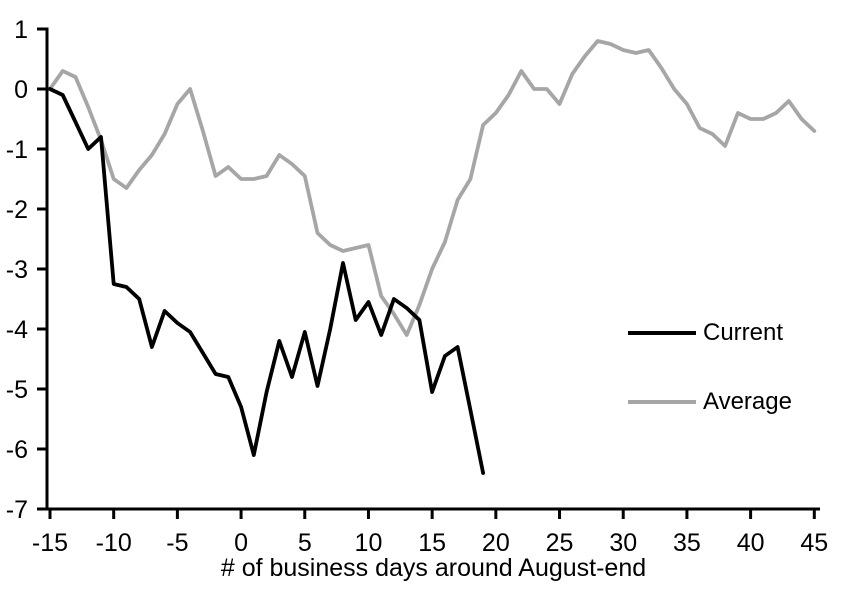 This screenshot has width=852, height=594. What do you see at coordinates (432, 543) in the screenshot?
I see `x-tick-label: 15` at bounding box center [432, 543].